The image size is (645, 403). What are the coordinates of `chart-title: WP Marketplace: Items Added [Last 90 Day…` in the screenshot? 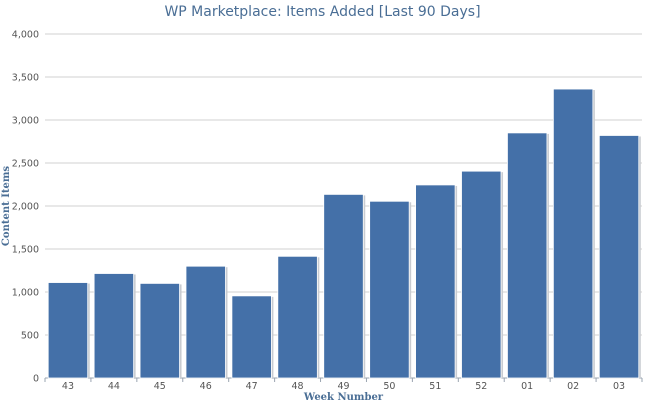 It's located at (322, 12).